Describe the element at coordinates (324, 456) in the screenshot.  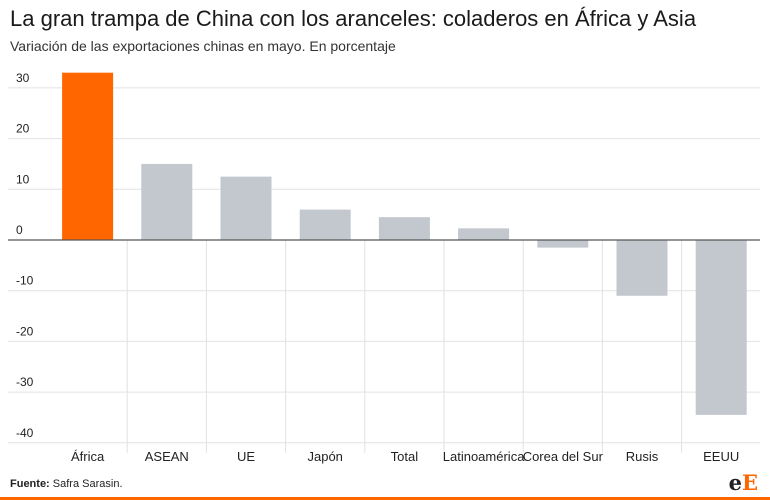
I see `x-tick-label: Japón` at that location.